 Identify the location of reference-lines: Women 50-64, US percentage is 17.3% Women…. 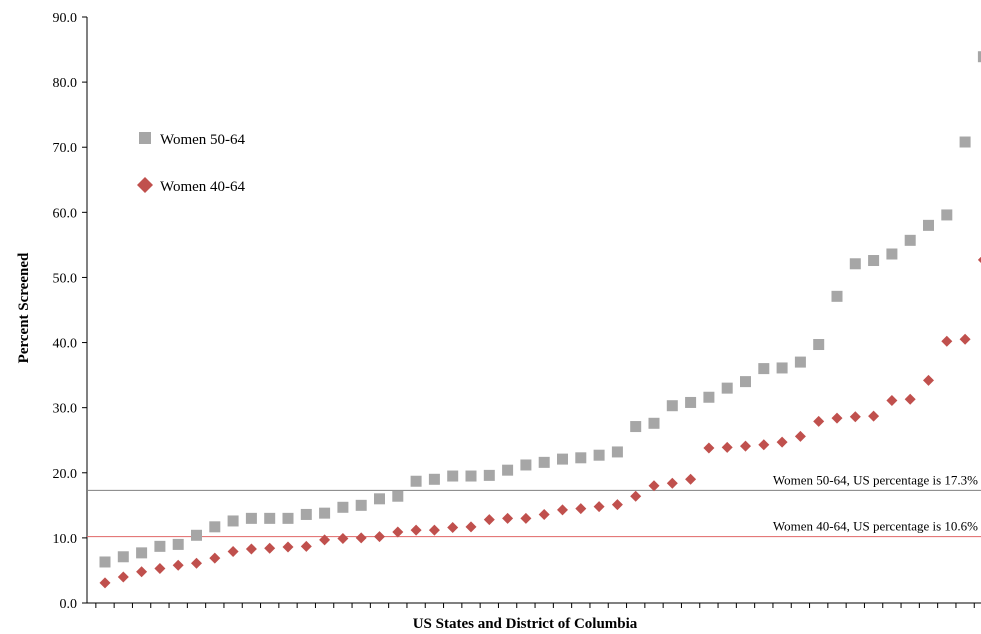
(534, 505).